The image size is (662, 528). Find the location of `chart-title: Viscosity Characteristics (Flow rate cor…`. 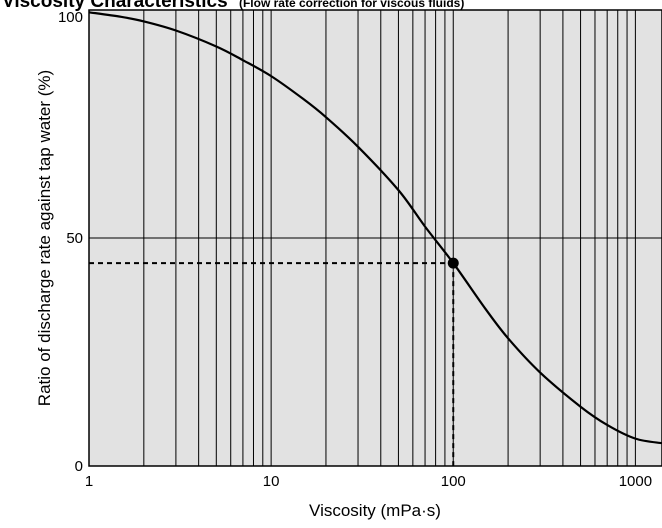

chart-title: Viscosity Characteristics (Flow rate cor… is located at coordinates (233, 6).